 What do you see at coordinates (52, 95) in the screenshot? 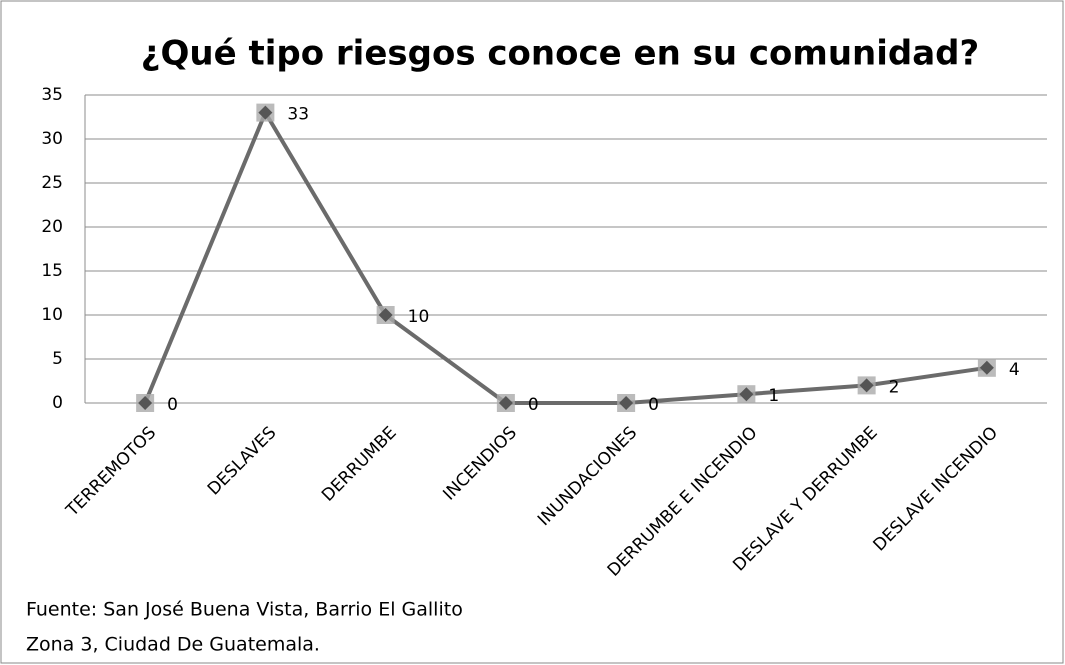
I see `y-tick-label: 35` at bounding box center [52, 95].